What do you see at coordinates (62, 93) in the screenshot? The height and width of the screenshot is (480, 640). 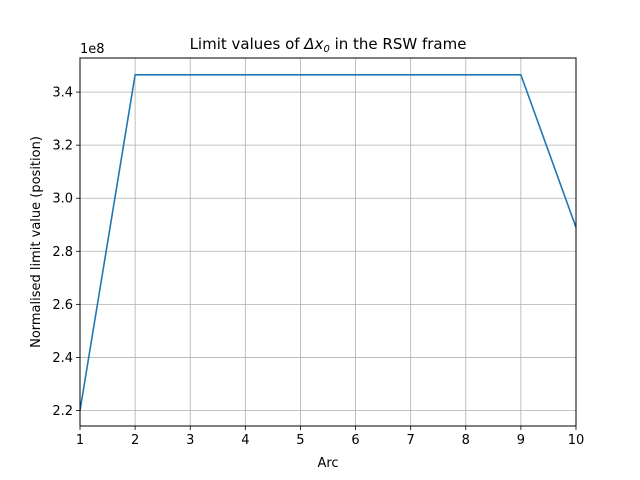 I see `y-tick-label: 3.4` at bounding box center [62, 93].